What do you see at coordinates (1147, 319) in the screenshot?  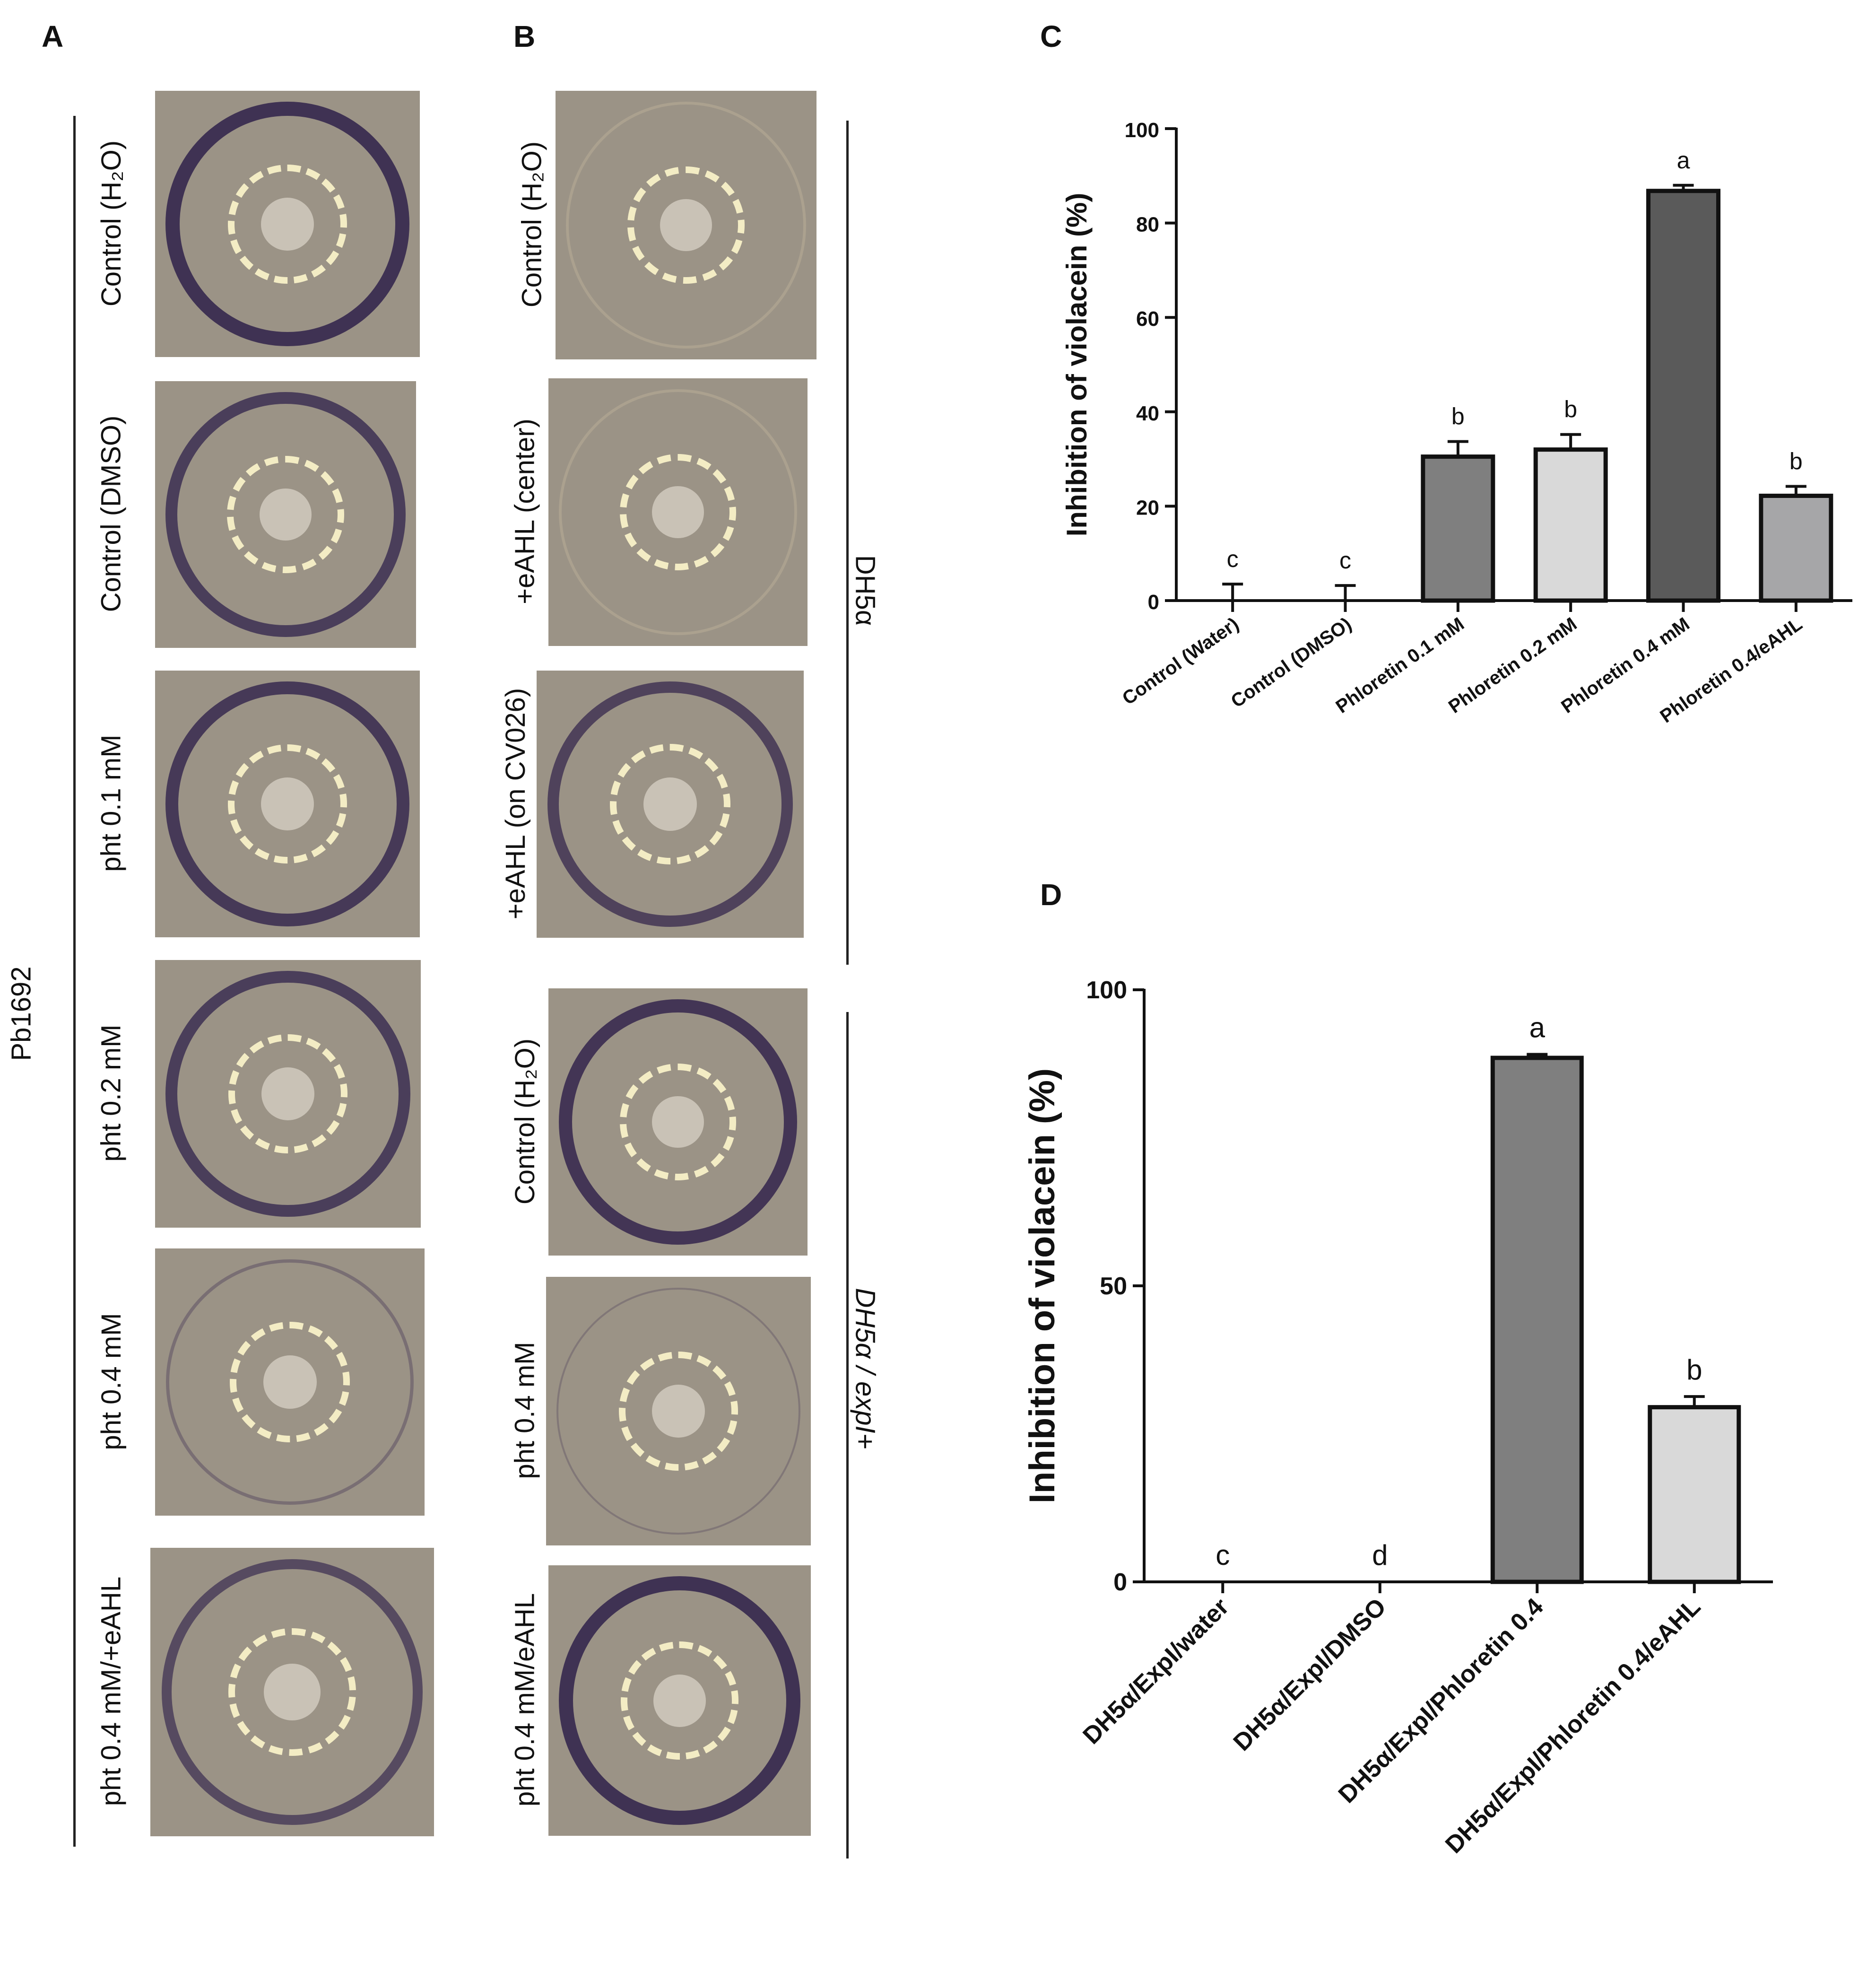 I see `y-tick-label: 60` at bounding box center [1147, 319].